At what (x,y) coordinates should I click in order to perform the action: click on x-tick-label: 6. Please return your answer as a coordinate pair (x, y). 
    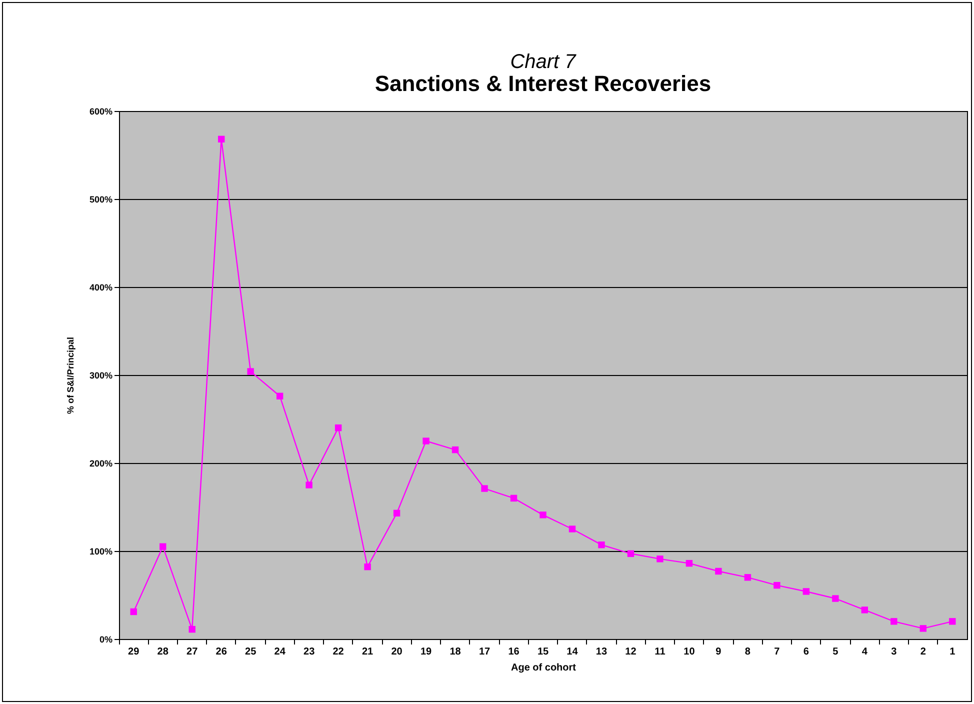
    Looking at the image, I should click on (806, 652).